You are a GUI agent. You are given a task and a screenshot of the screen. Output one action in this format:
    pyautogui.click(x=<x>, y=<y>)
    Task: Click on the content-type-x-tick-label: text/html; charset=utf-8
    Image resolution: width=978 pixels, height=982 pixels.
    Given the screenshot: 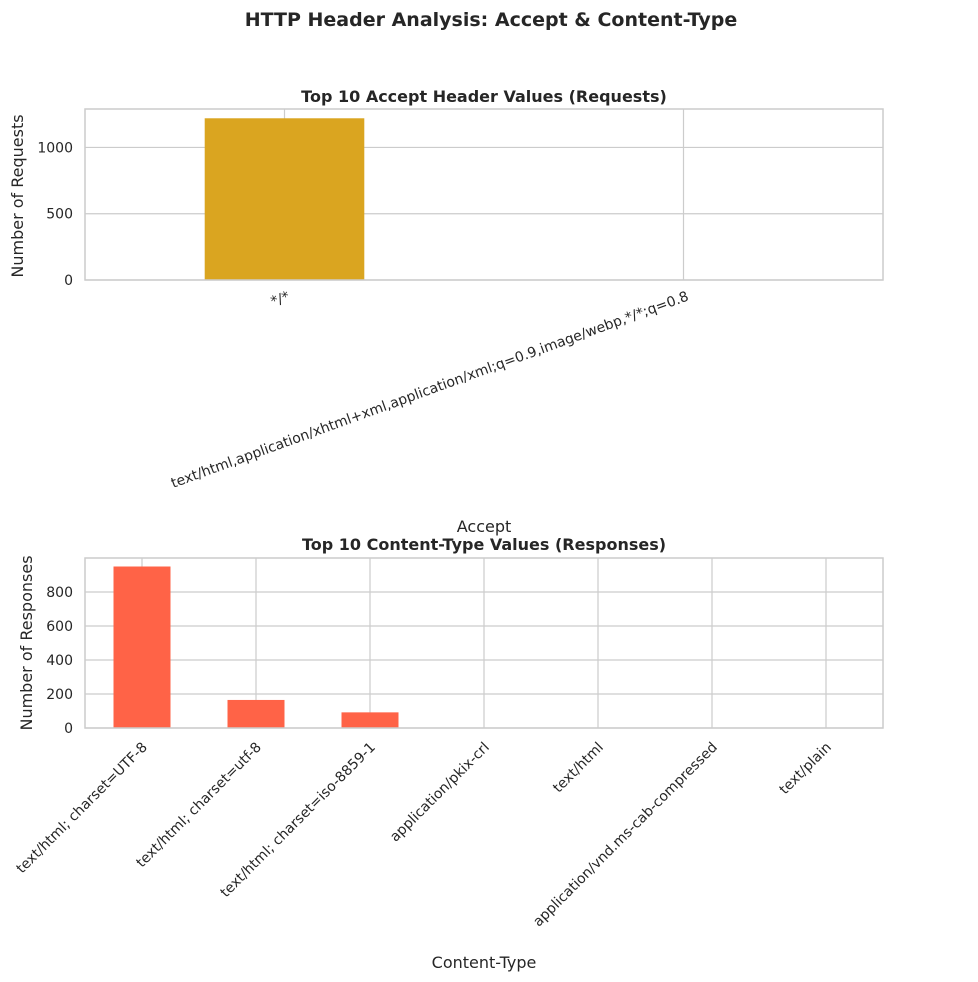 What is the action you would take?
    pyautogui.click(x=198, y=805)
    